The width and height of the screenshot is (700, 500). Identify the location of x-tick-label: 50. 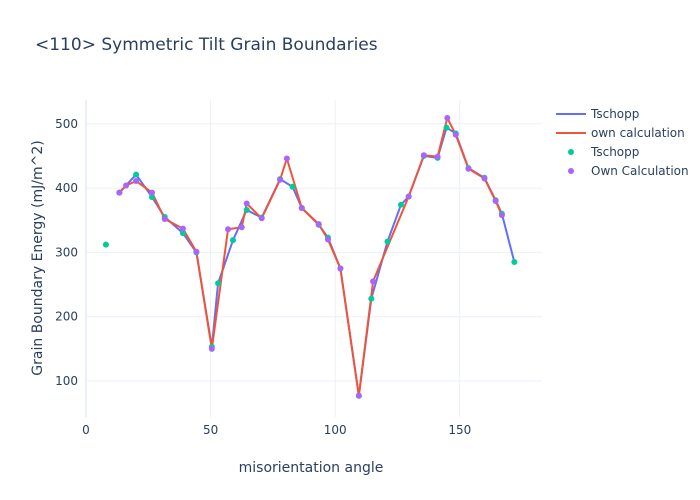
(210, 430).